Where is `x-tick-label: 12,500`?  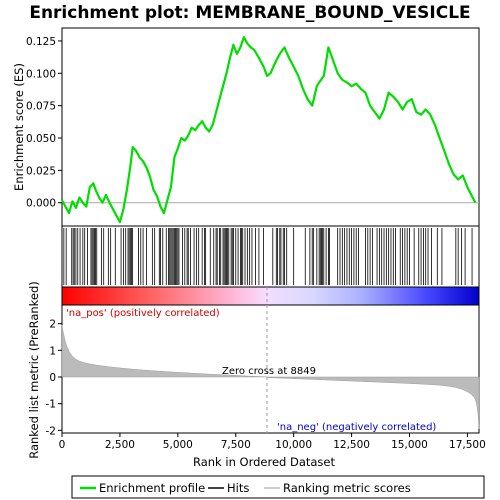
x-tick-label: 12,500 is located at coordinates (351, 445).